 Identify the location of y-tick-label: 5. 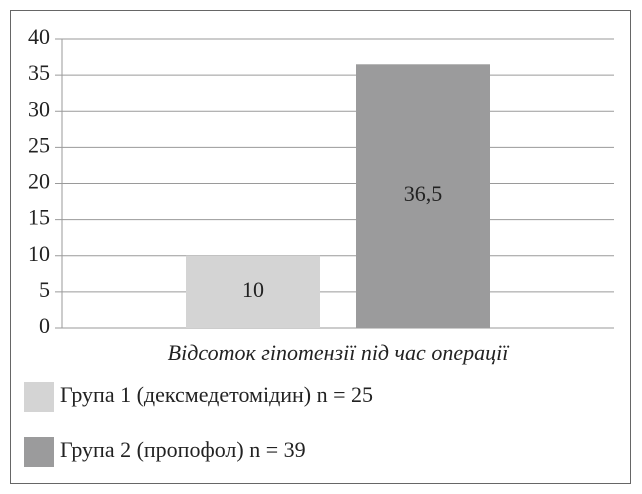
(44, 289).